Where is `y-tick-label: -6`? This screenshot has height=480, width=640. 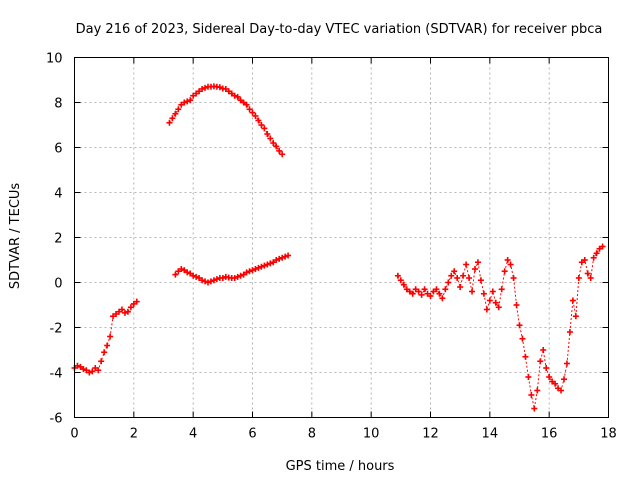
y-tick-label: -6 is located at coordinates (56, 419).